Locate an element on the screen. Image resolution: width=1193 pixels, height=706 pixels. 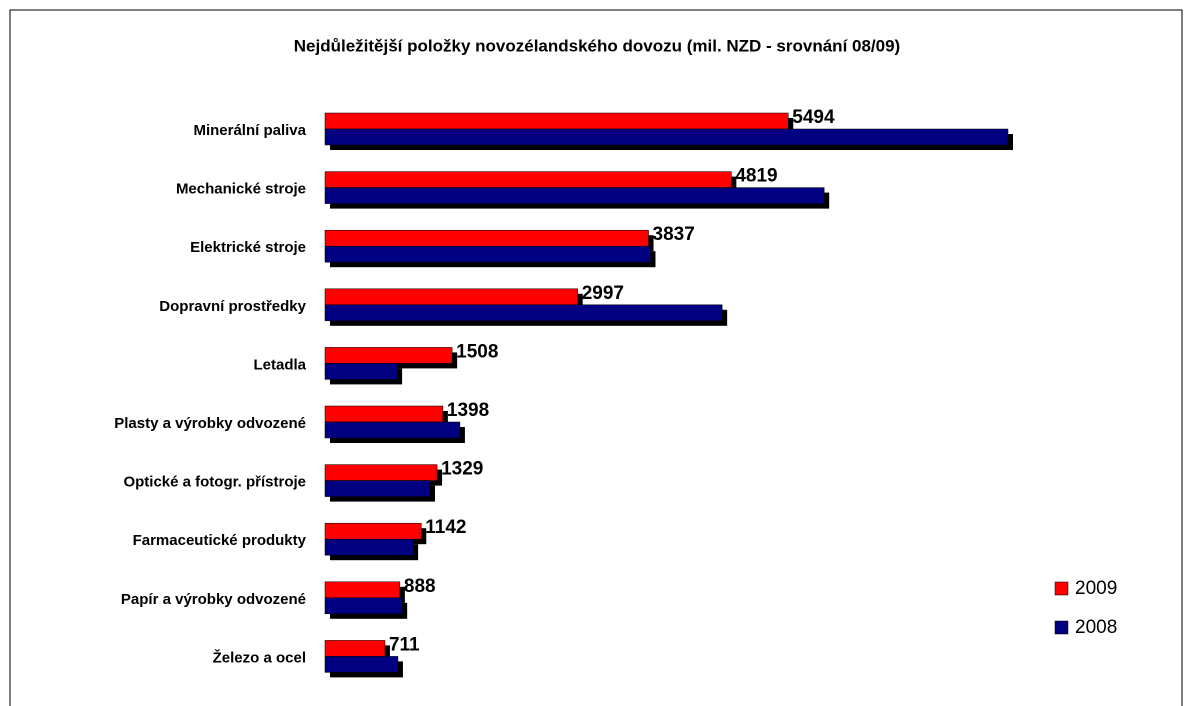
value-label: 5494 is located at coordinates (813, 117).